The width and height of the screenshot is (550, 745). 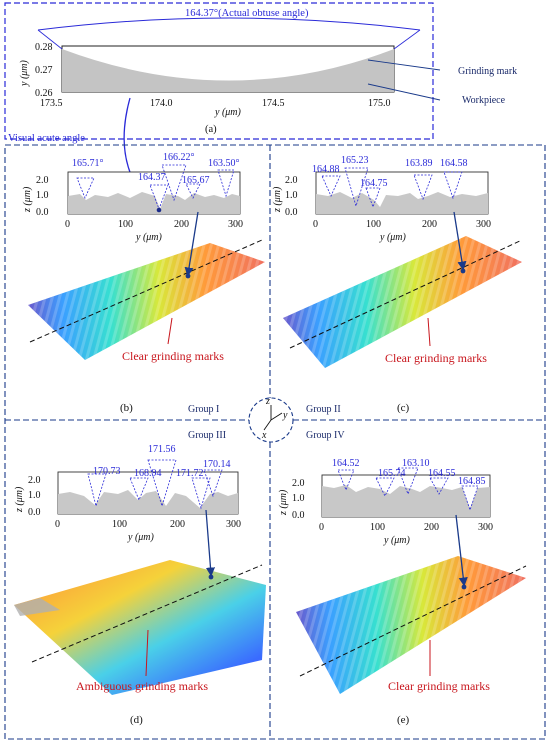 I want to click on b-angle-4: 165.67, so click(x=196, y=180).